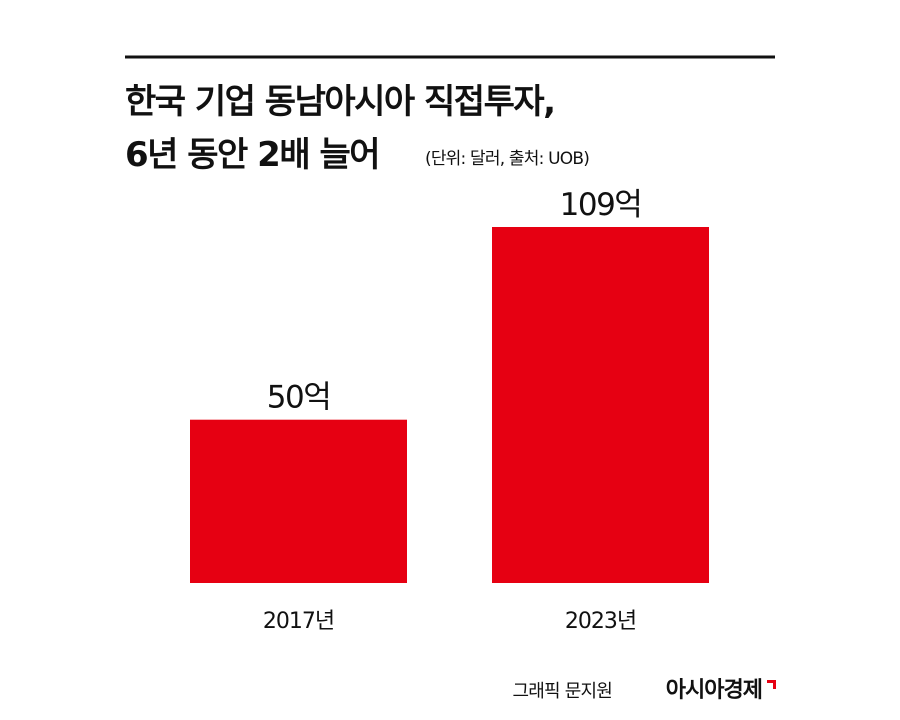 This screenshot has height=720, width=900. Describe the element at coordinates (714, 690) in the screenshot. I see `source-brand: 아시아경제` at that location.